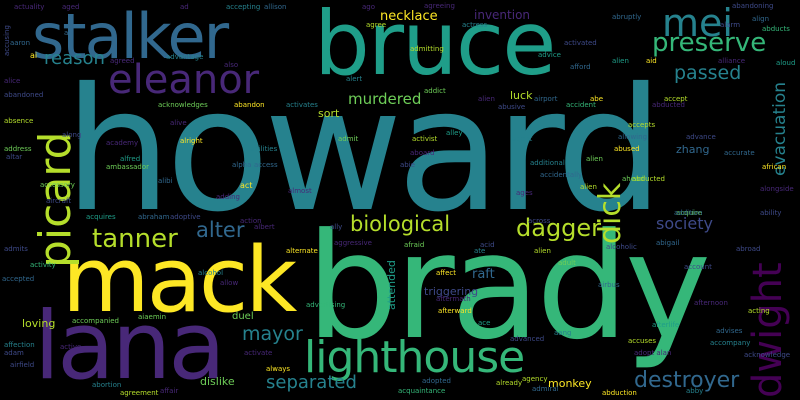 The width and height of the screenshot is (800, 400). What do you see at coordinates (18, 149) in the screenshot?
I see `word-small: address` at bounding box center [18, 149].